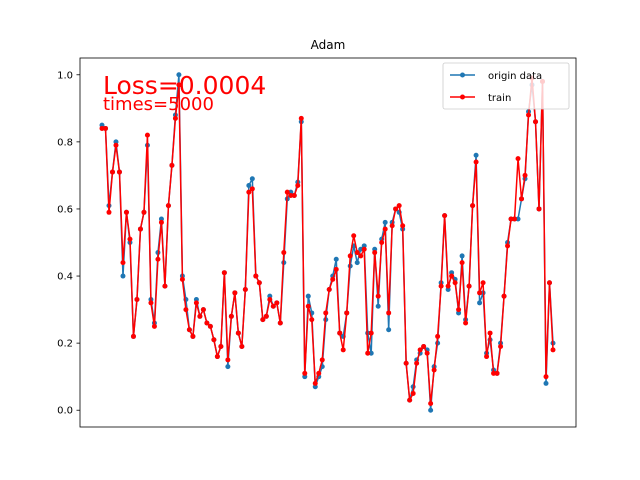 This screenshot has height=480, width=640. Describe the element at coordinates (65, 411) in the screenshot. I see `y-tick-label: 0.0` at that location.